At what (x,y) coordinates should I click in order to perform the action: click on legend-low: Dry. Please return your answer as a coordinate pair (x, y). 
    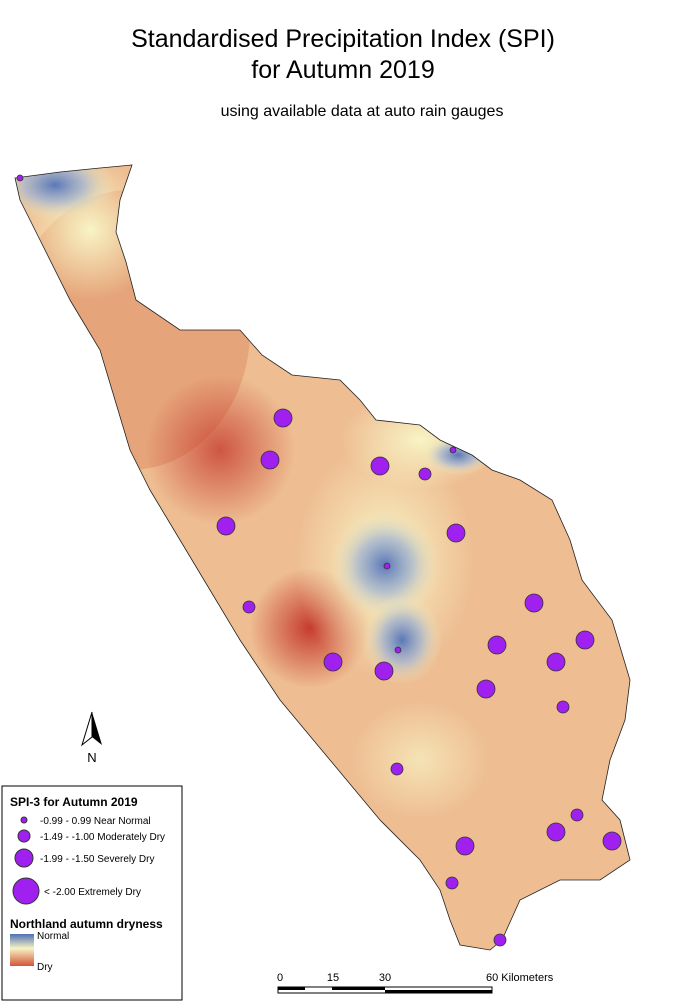
    Looking at the image, I should click on (45, 967).